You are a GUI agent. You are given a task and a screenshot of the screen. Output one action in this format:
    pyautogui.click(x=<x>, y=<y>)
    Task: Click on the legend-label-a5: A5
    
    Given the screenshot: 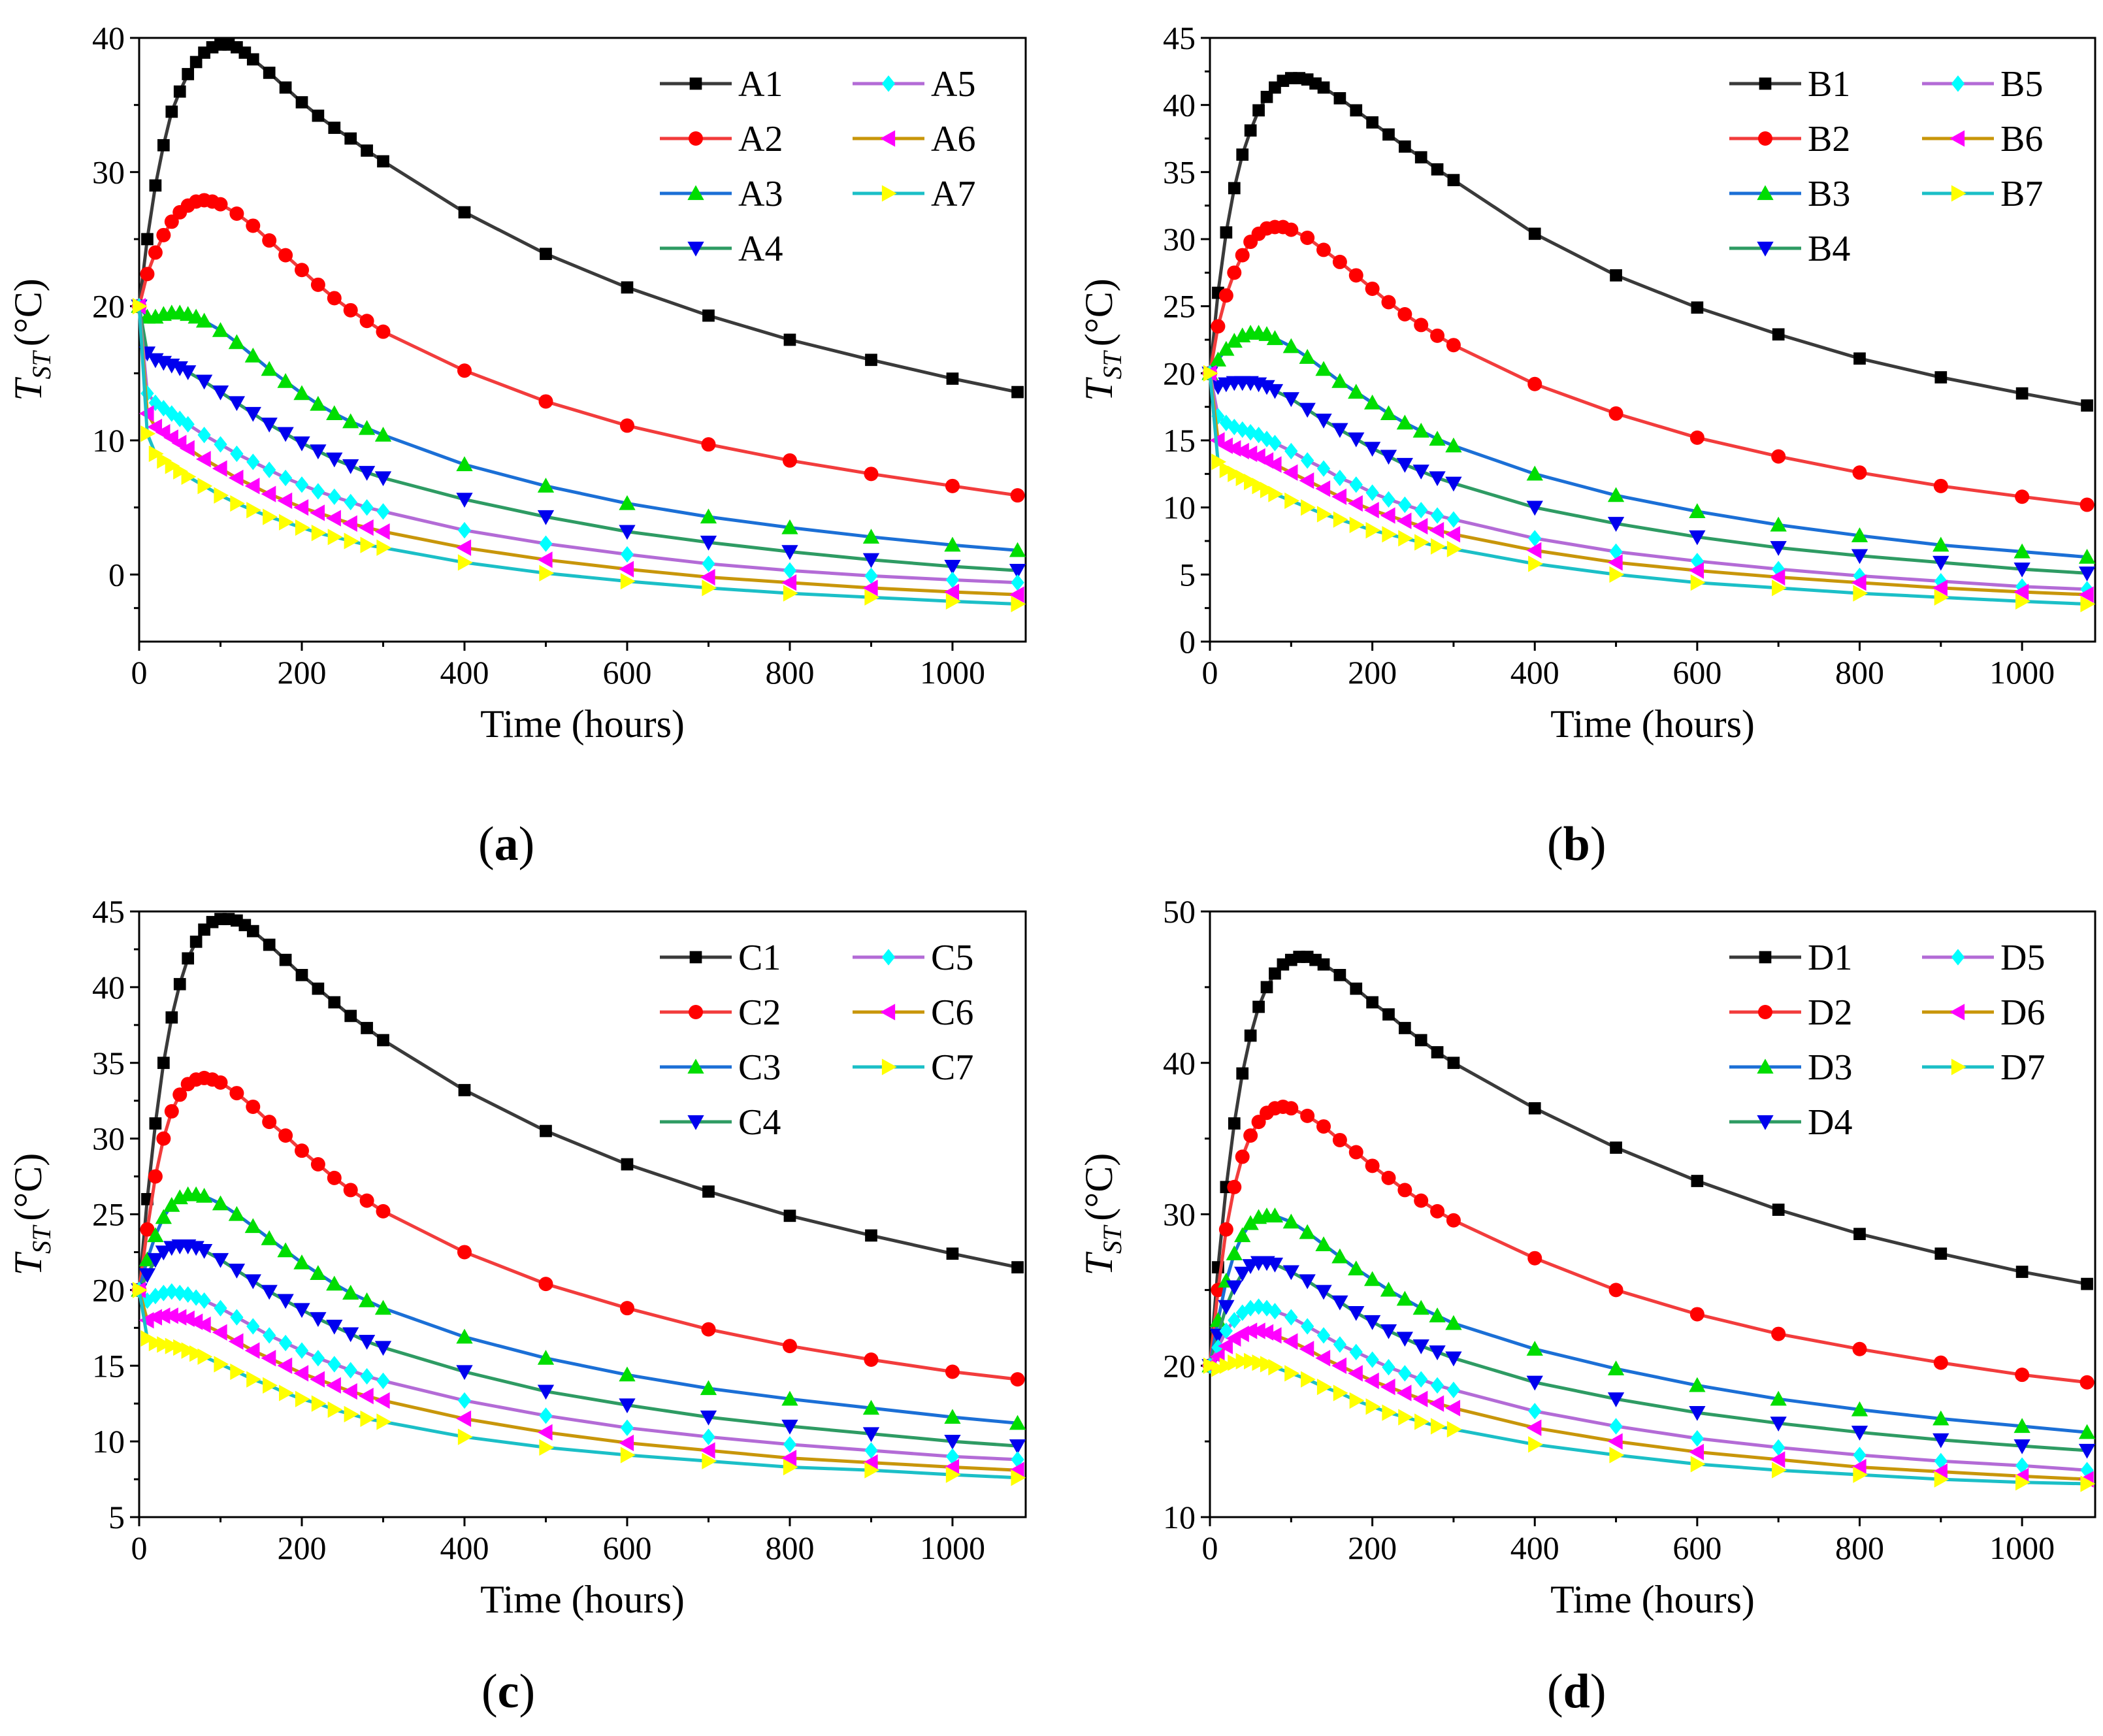 What is the action you would take?
    pyautogui.click(x=953, y=84)
    